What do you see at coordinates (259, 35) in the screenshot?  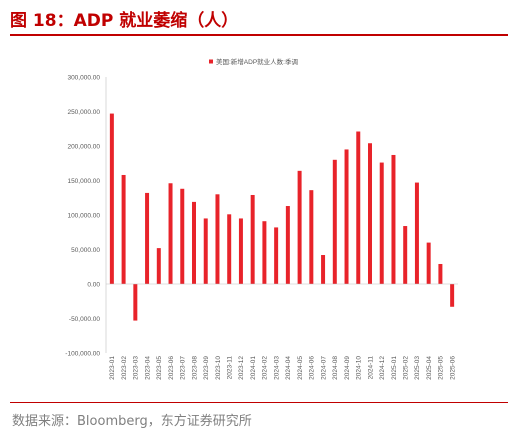 I see `title-divider` at bounding box center [259, 35].